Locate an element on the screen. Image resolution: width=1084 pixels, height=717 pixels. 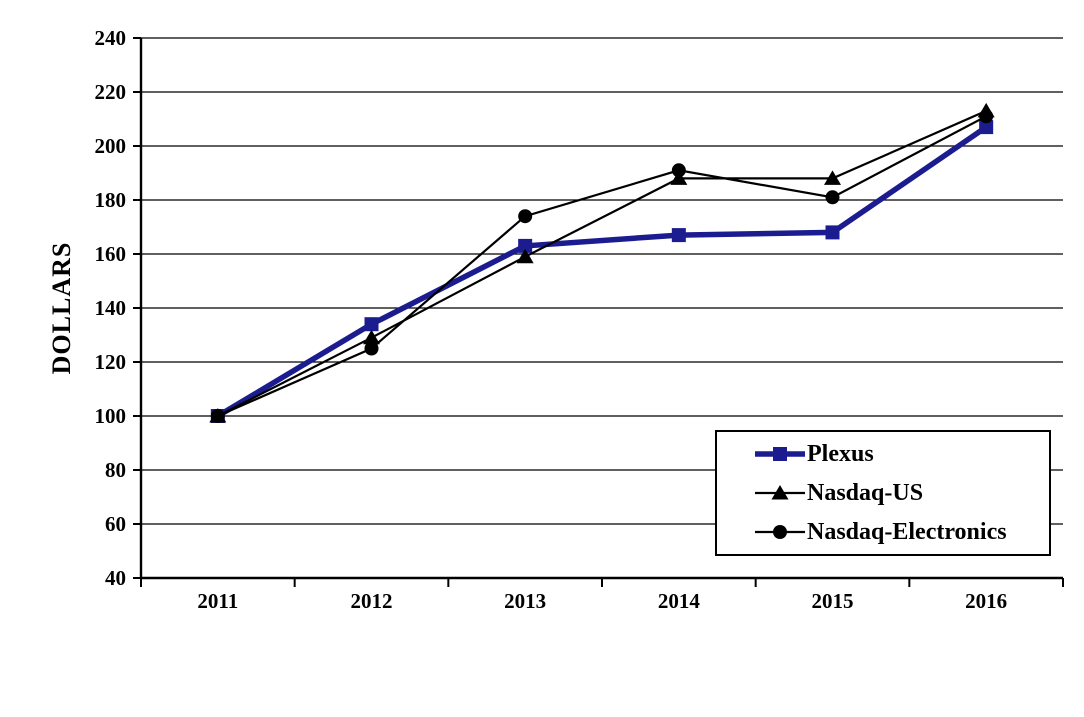
nasdaq-us-marker-2014 is located at coordinates (679, 177).